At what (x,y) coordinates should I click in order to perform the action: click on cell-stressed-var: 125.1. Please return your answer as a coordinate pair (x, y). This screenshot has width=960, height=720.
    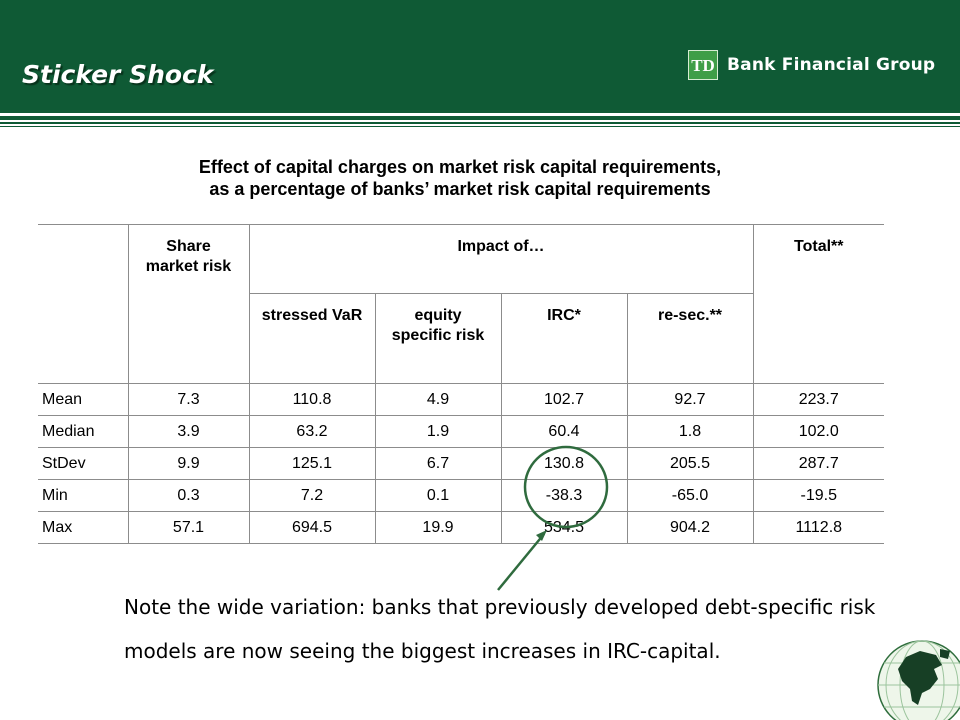
    Looking at the image, I should click on (312, 463).